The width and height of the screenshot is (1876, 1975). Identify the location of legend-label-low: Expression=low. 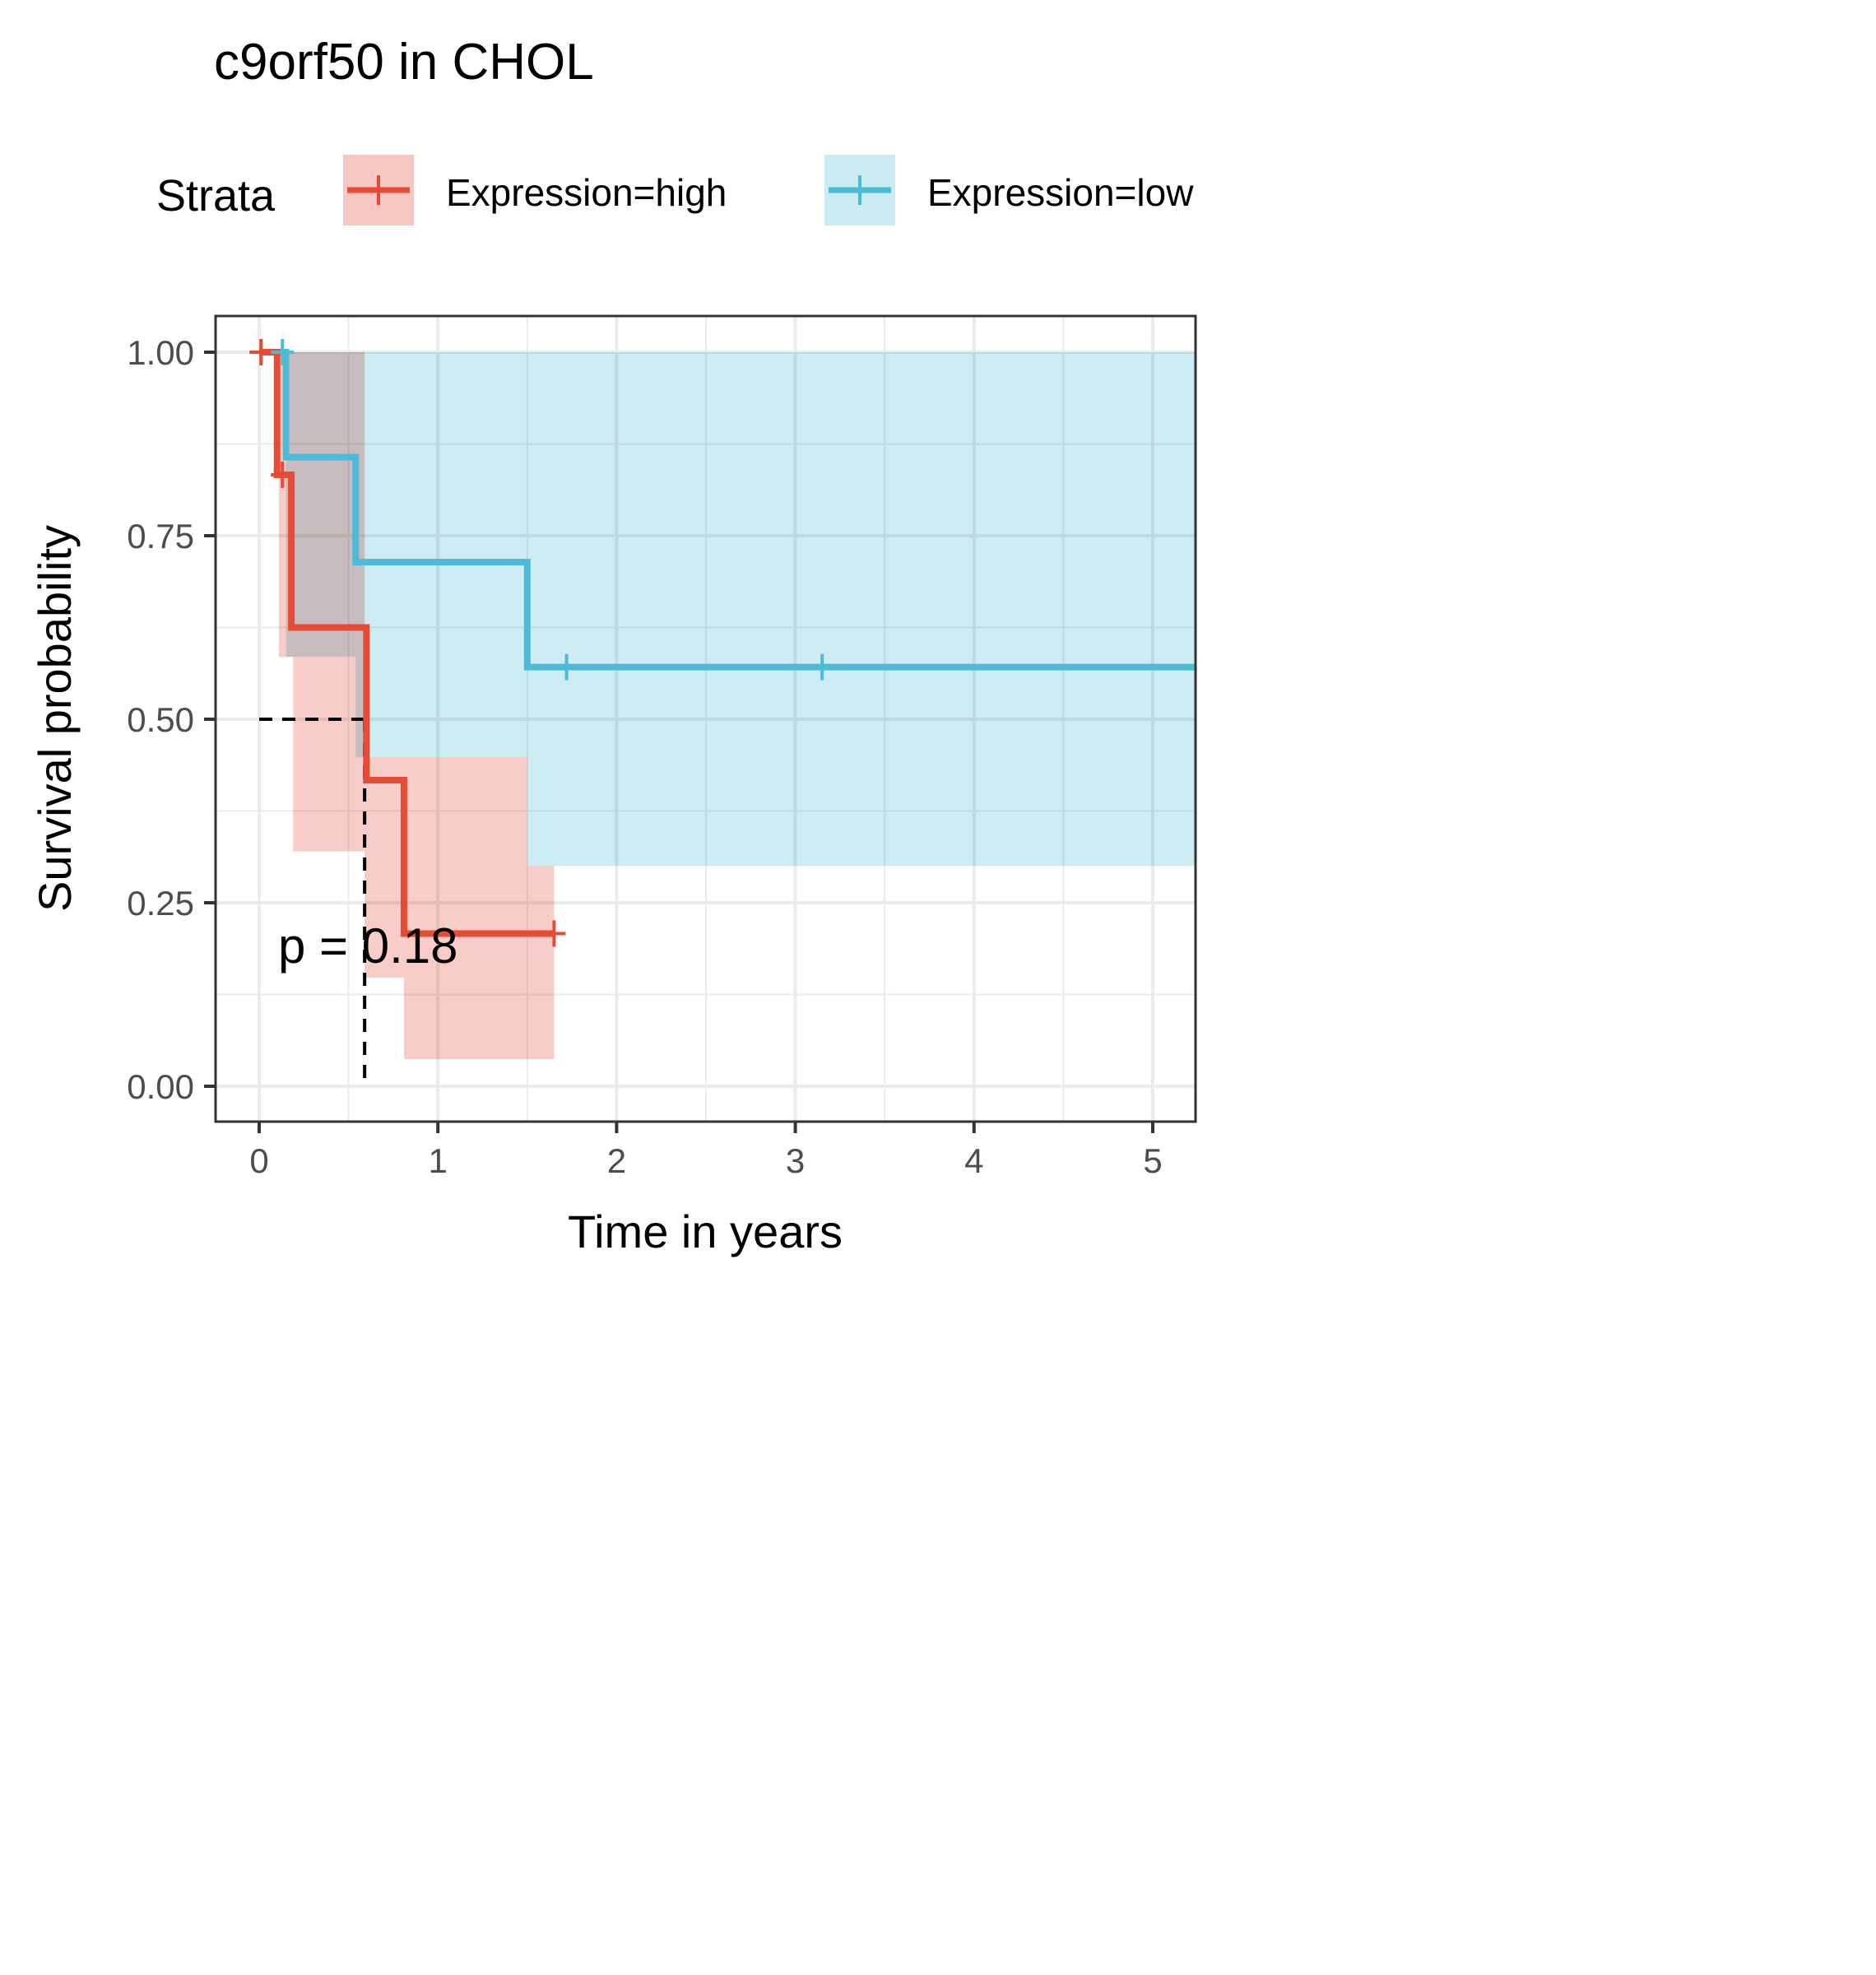
(1060, 192).